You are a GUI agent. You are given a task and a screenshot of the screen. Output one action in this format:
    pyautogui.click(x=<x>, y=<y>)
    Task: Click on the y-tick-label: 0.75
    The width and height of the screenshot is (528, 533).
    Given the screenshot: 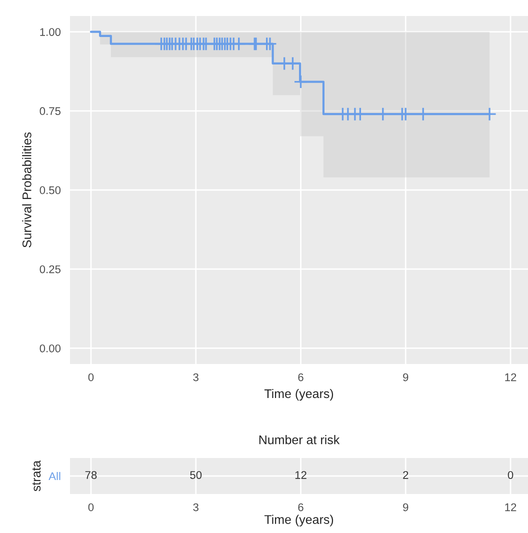 What is the action you would take?
    pyautogui.click(x=50, y=111)
    